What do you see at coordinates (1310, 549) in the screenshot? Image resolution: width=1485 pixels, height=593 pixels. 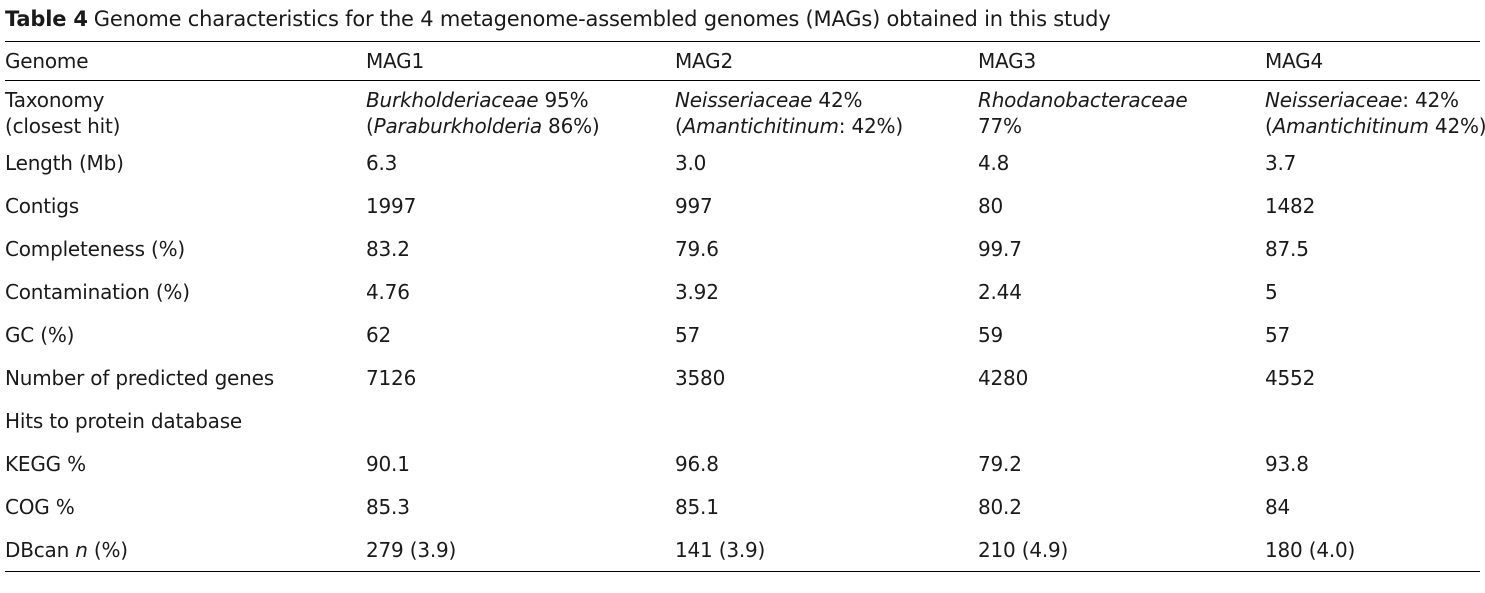 I see `cell-mag4: 180 (4.0)` at bounding box center [1310, 549].